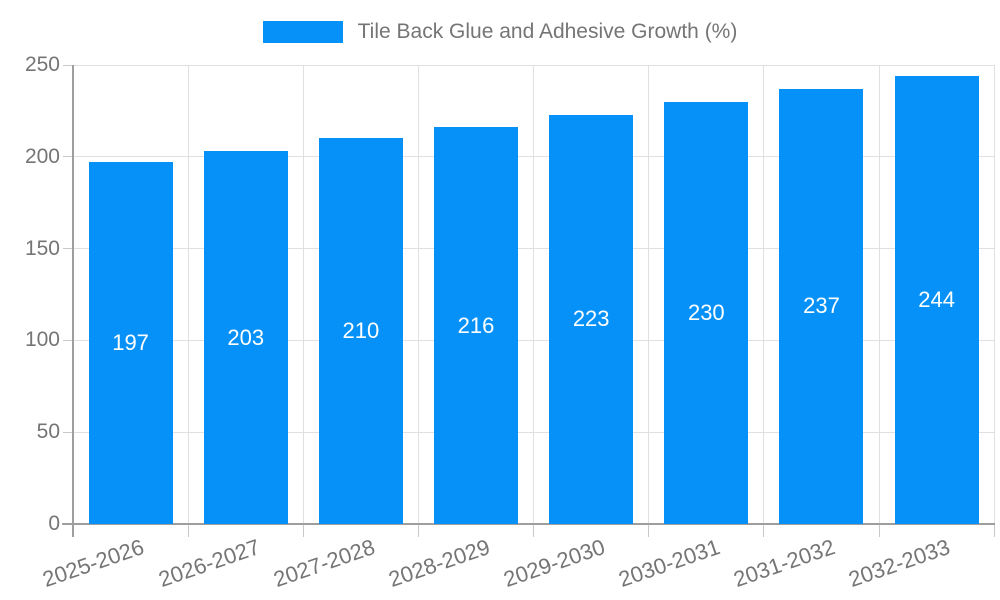 The width and height of the screenshot is (1000, 600). Describe the element at coordinates (554, 563) in the screenshot. I see `x-tick-label: 2029-2030` at that location.